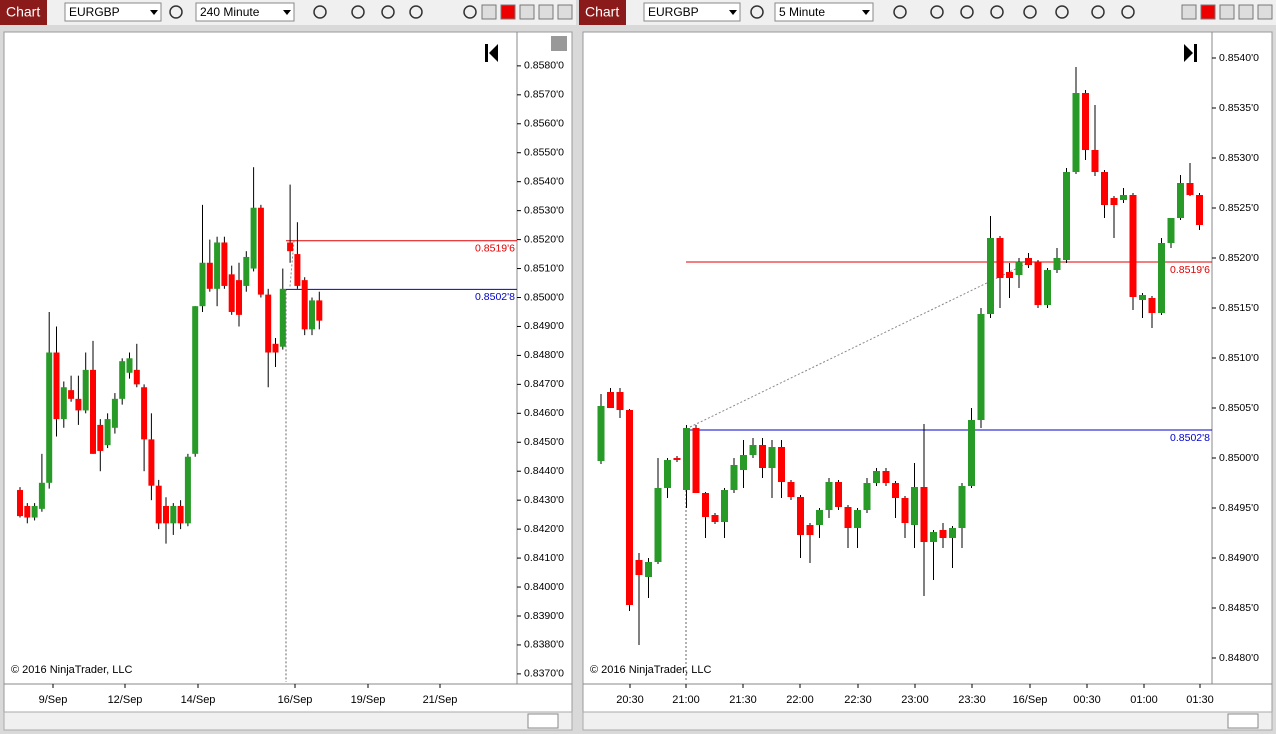  I want to click on y-tick-label: 0.8460'0, so click(544, 413).